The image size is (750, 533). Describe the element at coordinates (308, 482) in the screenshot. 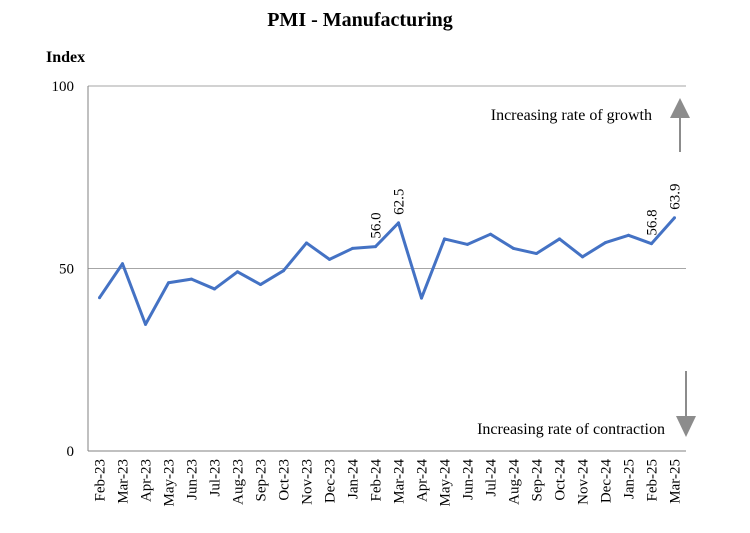

I see `x-tick-label: Nov-23` at that location.